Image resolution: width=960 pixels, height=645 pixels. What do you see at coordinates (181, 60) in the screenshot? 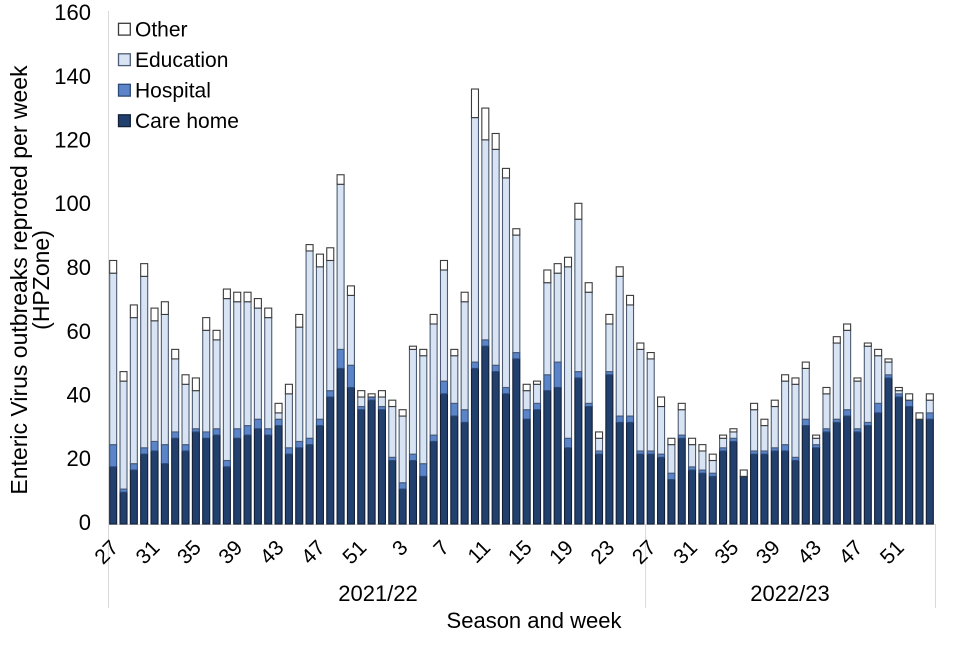
I see `svg-text: Education` at bounding box center [181, 60].